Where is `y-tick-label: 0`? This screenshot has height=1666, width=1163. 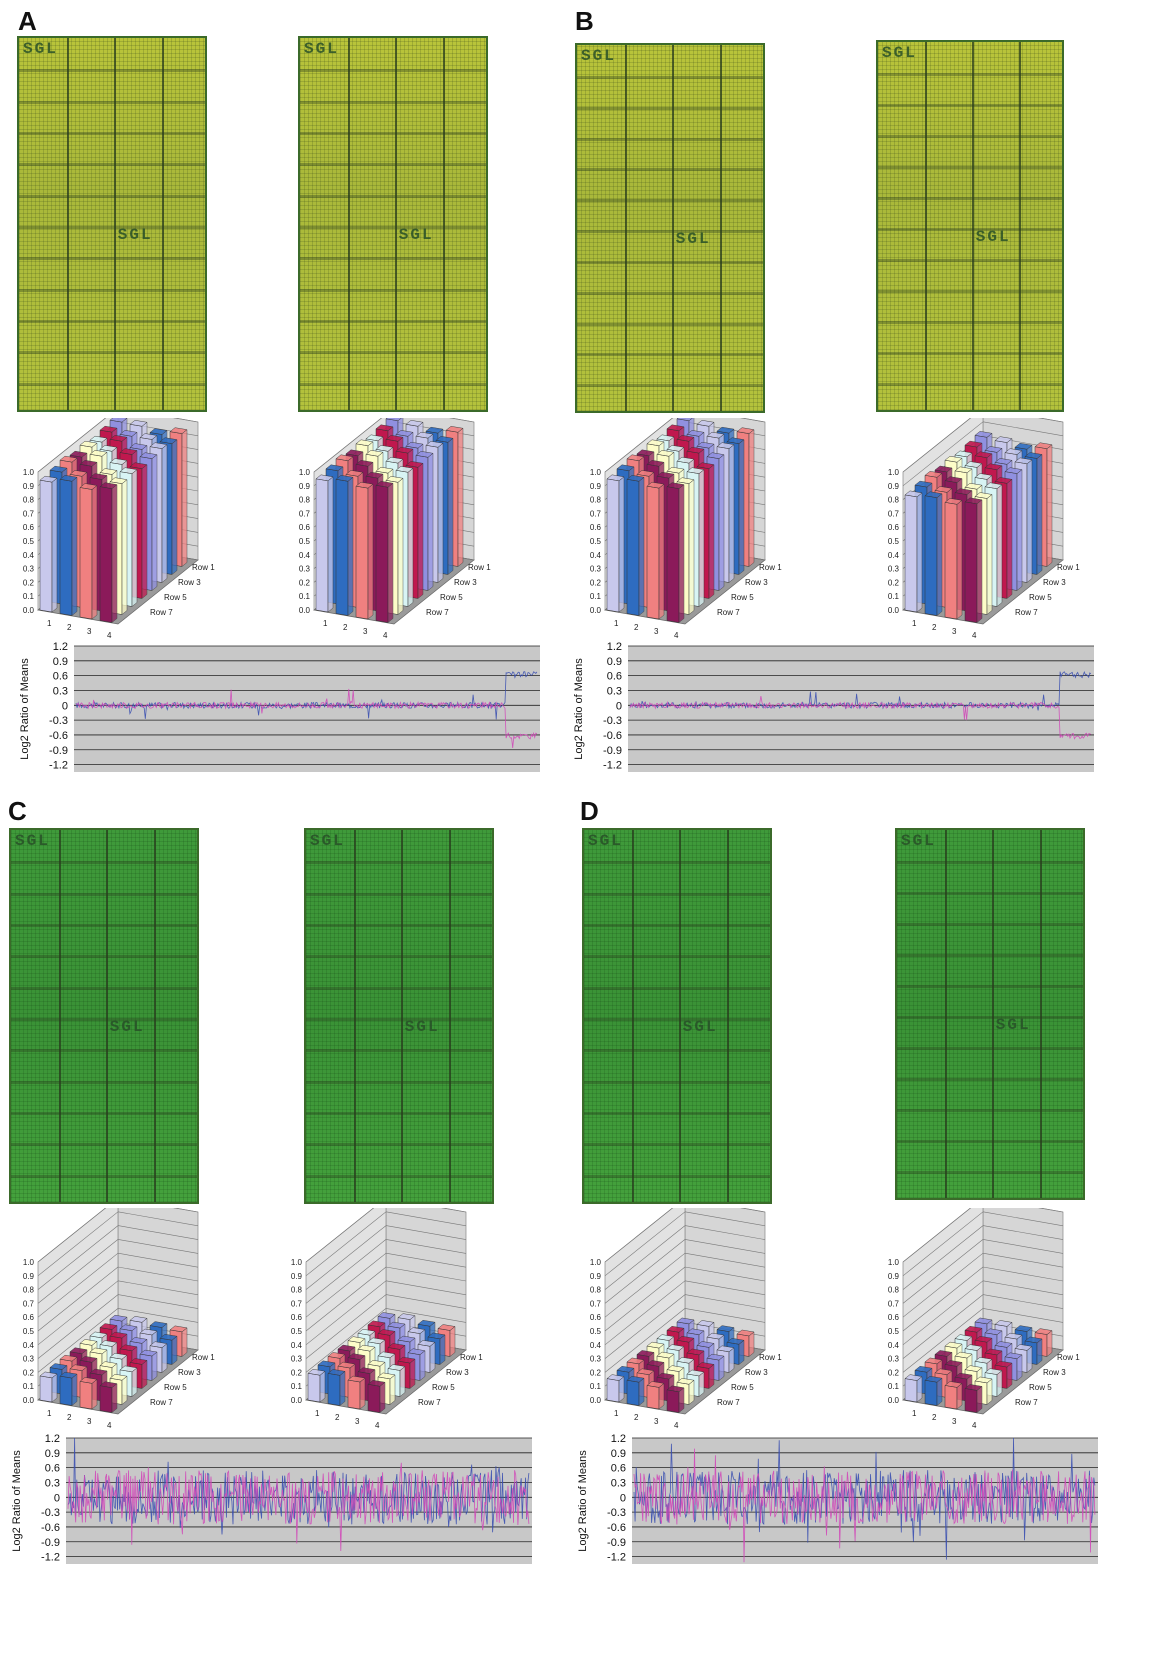
y-tick-label: 0 is located at coordinates (619, 706).